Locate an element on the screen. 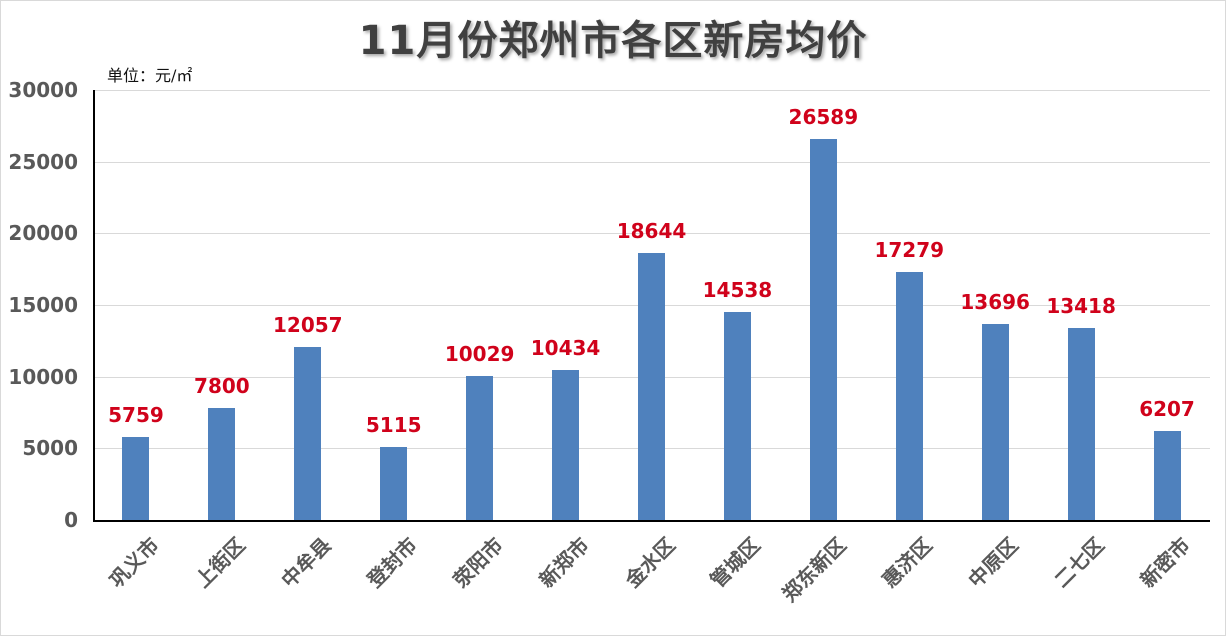  value-label: 13418 is located at coordinates (1081, 305).